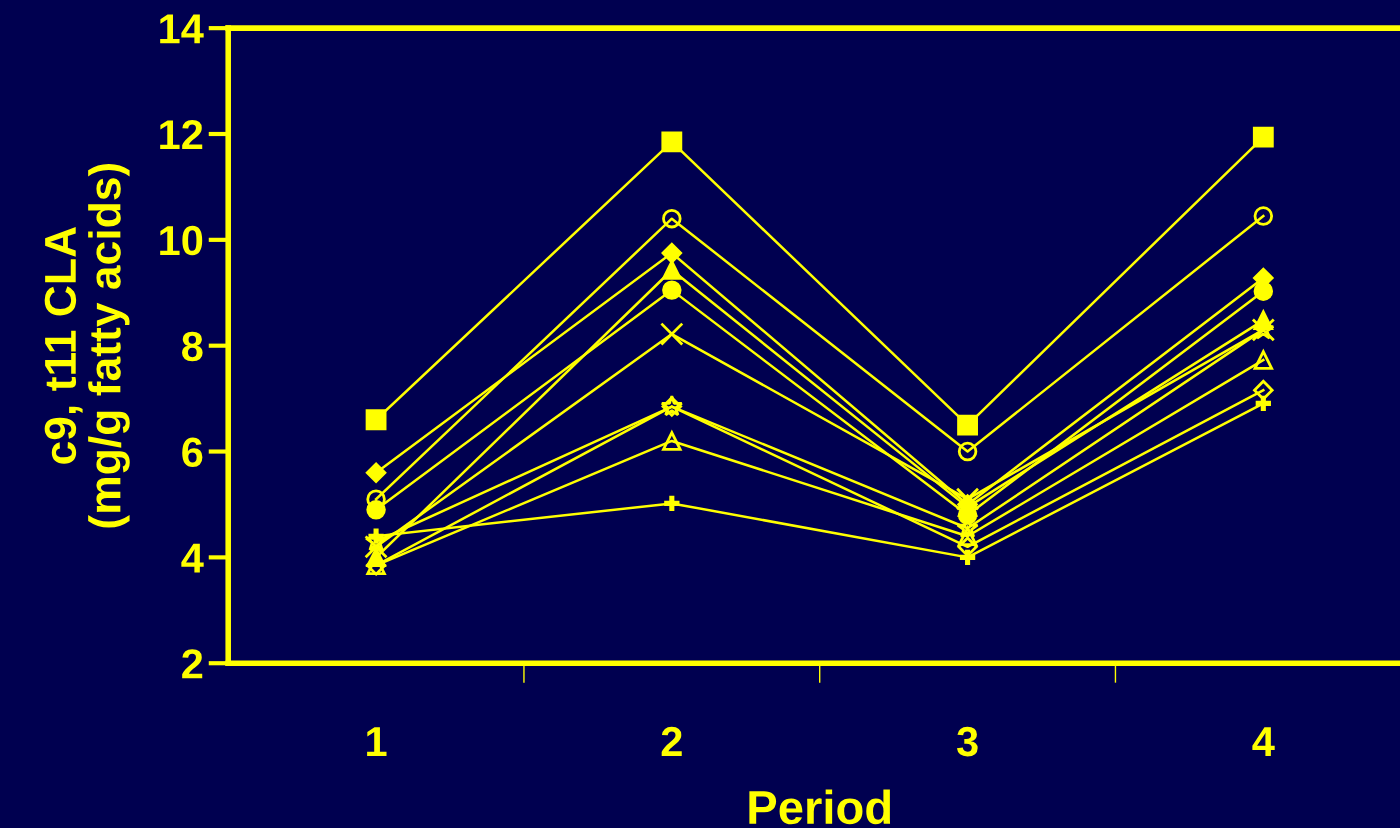 The height and width of the screenshot is (828, 1400). Describe the element at coordinates (181, 240) in the screenshot. I see `y-tick-label: 10` at that location.